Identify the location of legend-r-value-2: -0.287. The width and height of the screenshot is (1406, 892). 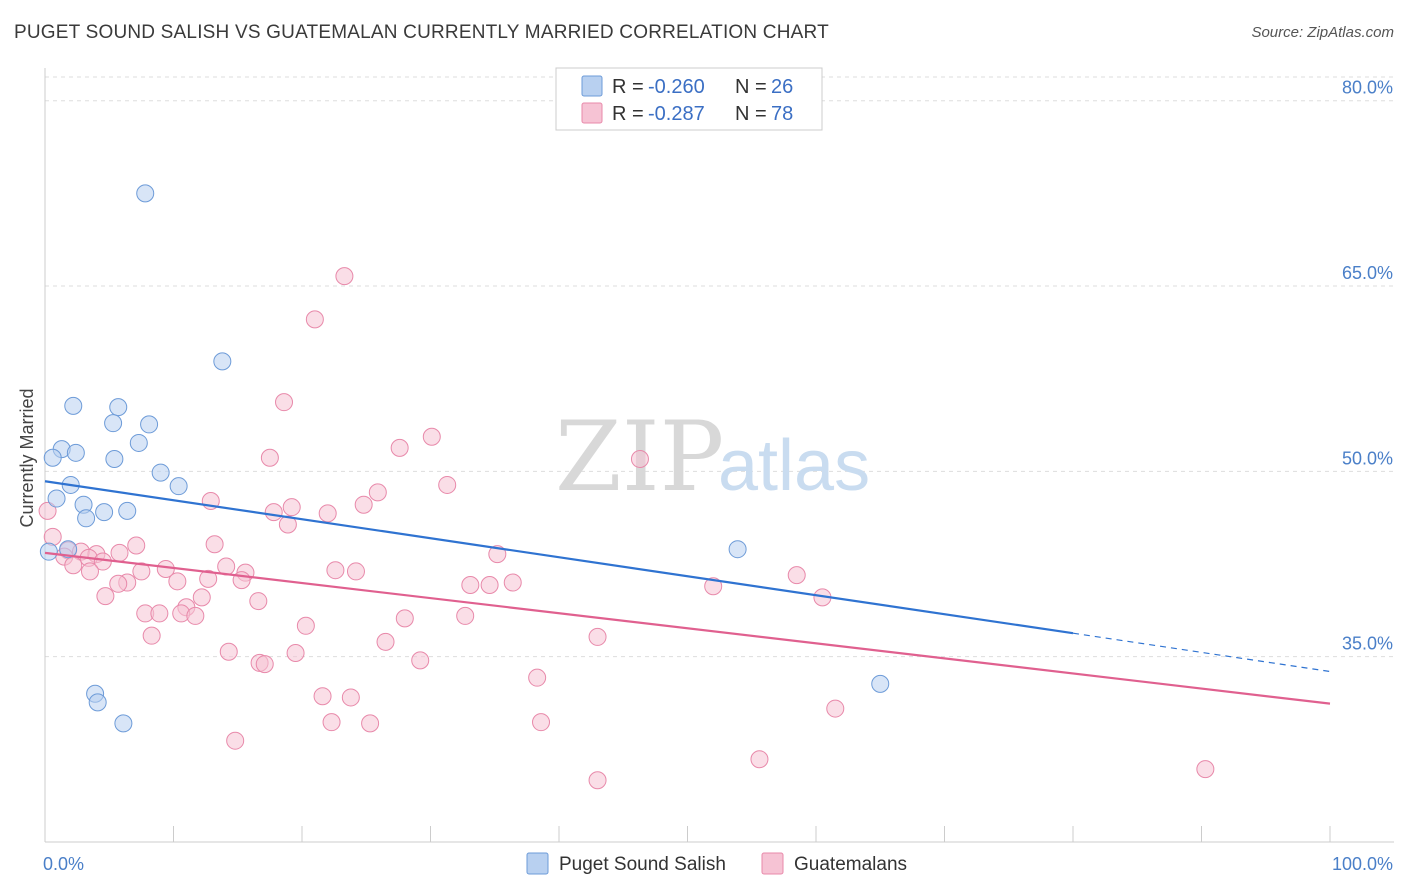
(676, 114).